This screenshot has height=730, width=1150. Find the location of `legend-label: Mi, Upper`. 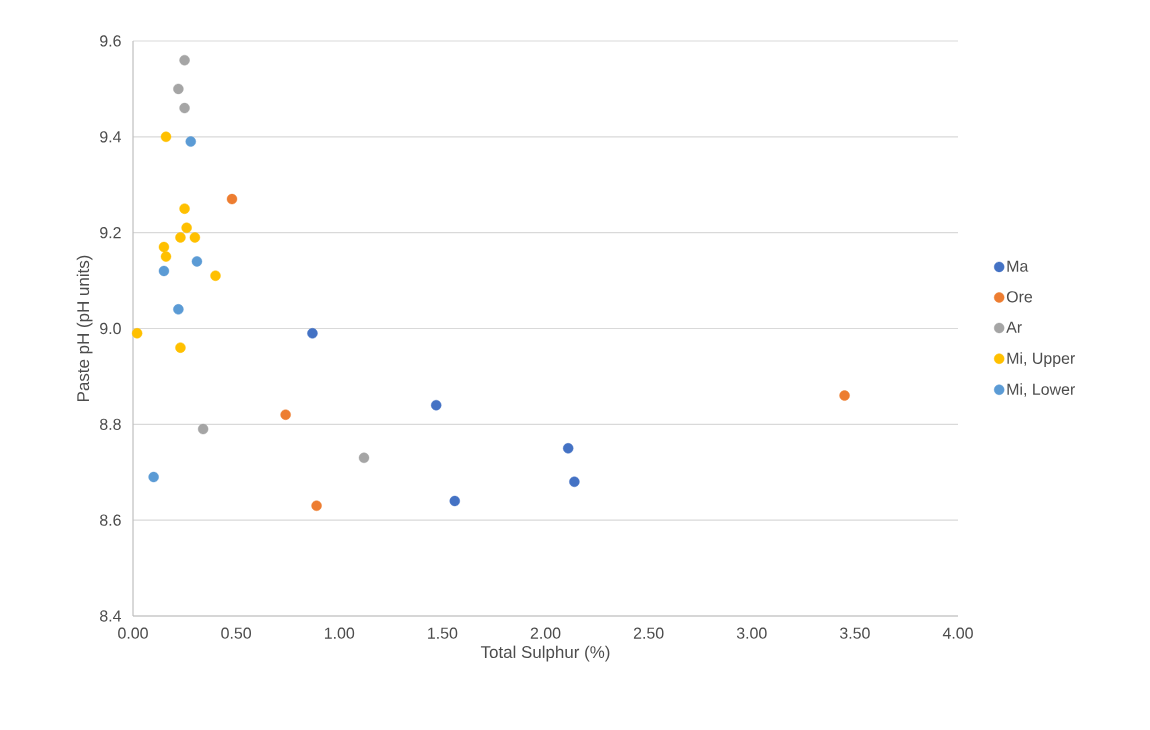

legend-label: Mi, Upper is located at coordinates (1041, 360).